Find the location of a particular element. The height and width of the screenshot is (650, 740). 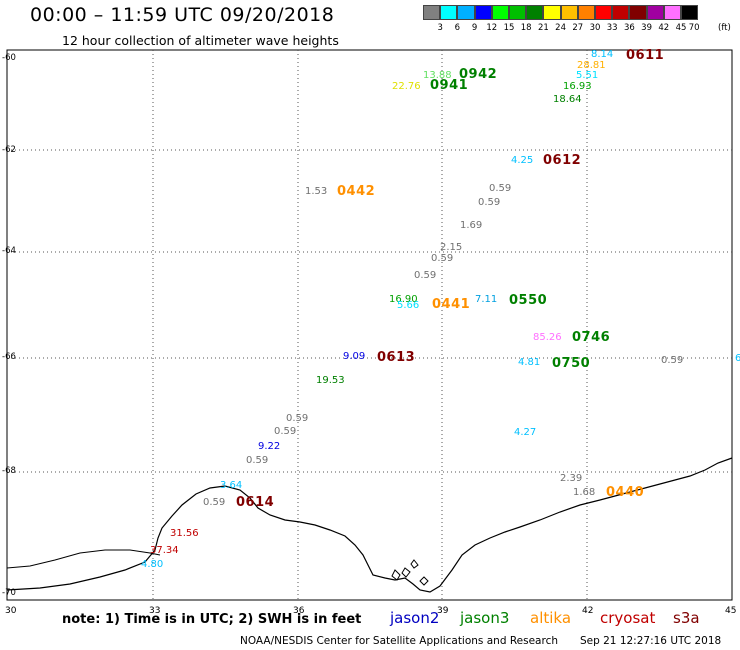

color-scale-tick: 21 is located at coordinates (543, 28).